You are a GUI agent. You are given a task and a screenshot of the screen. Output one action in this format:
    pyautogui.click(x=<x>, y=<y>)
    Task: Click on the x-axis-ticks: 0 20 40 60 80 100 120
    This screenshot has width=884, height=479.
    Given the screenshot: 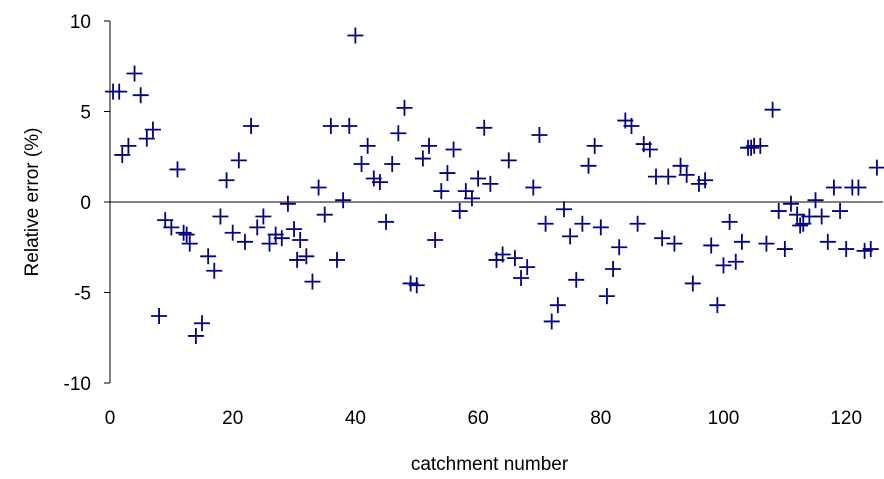 What is the action you would take?
    pyautogui.click(x=483, y=418)
    